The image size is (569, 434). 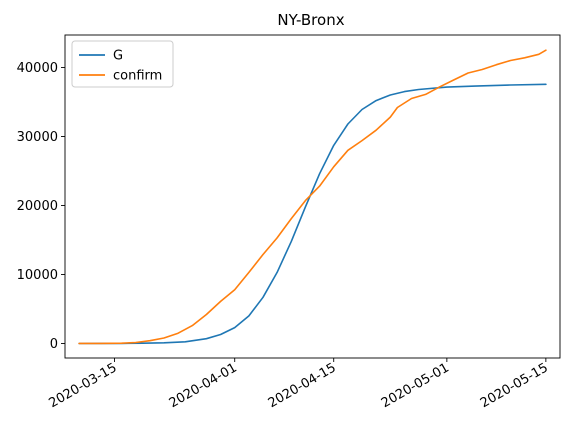 I want to click on y-tick-label: 0, so click(x=54, y=344).